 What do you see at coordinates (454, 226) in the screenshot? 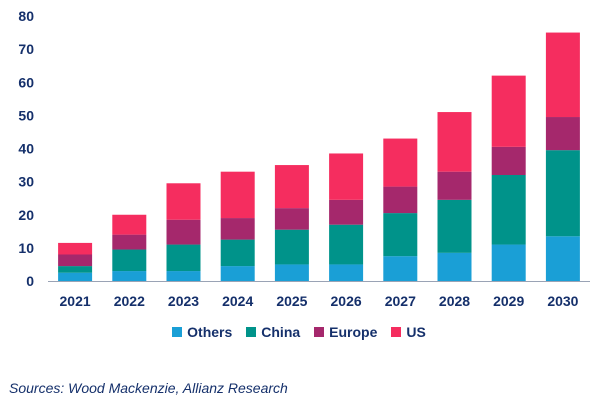
I see `bar-segment-china-2028` at bounding box center [454, 226].